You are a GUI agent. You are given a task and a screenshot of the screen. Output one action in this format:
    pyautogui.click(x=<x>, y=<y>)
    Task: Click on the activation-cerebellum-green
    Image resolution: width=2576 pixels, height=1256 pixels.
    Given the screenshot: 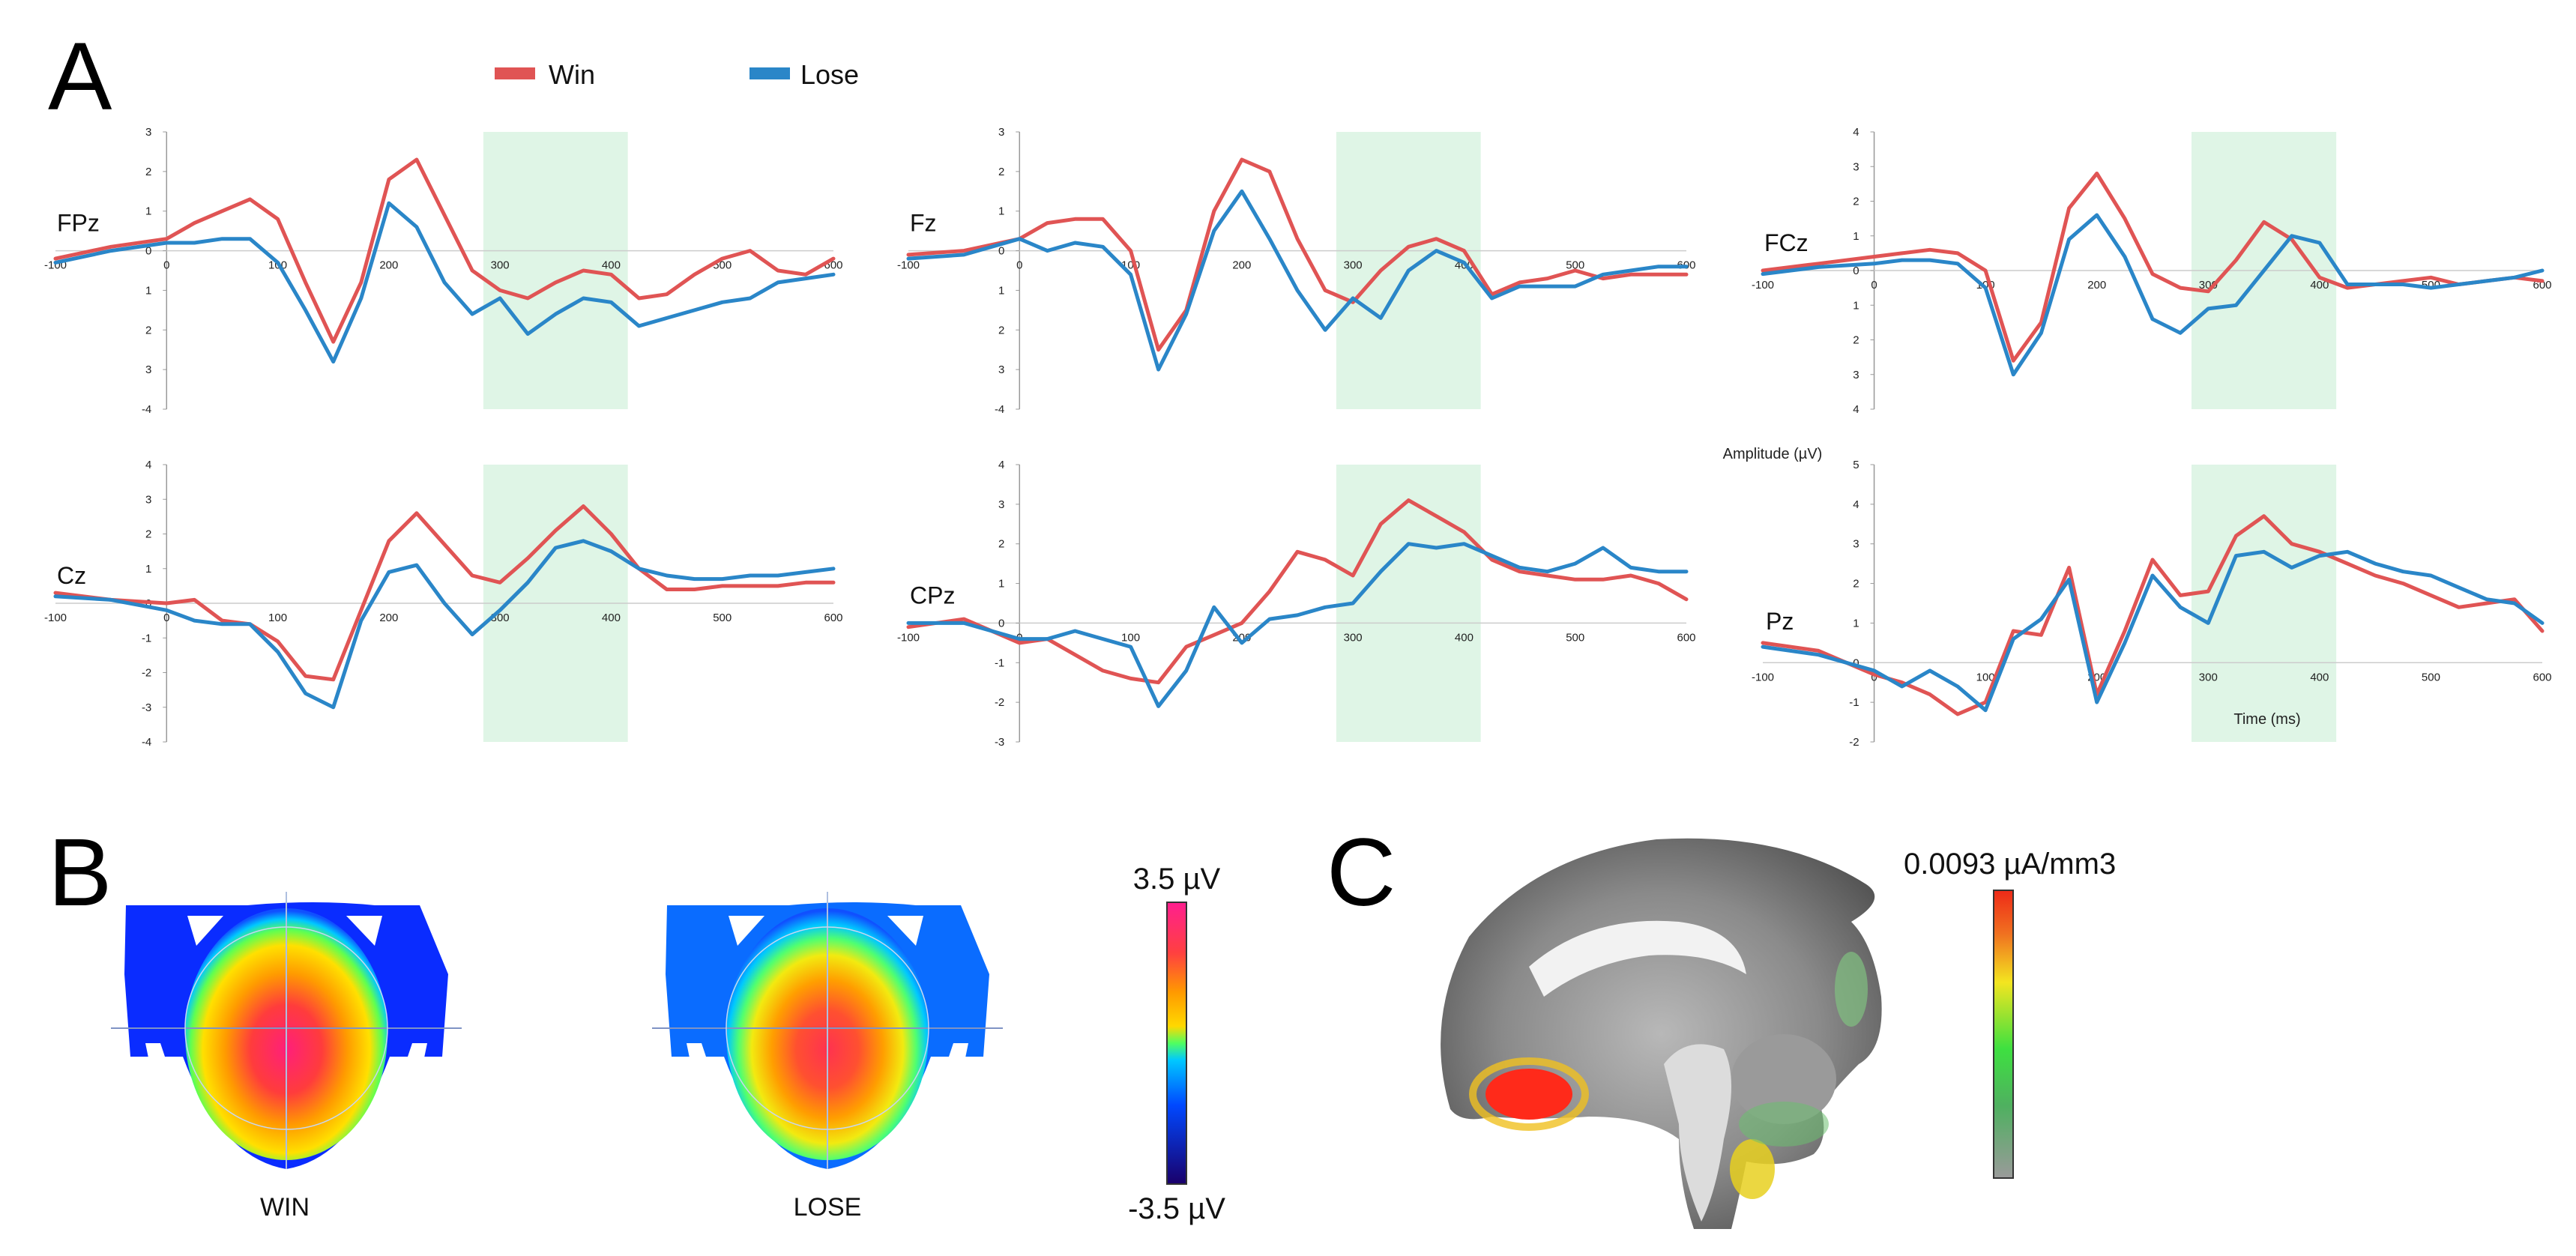 What is the action you would take?
    pyautogui.click(x=1784, y=1124)
    